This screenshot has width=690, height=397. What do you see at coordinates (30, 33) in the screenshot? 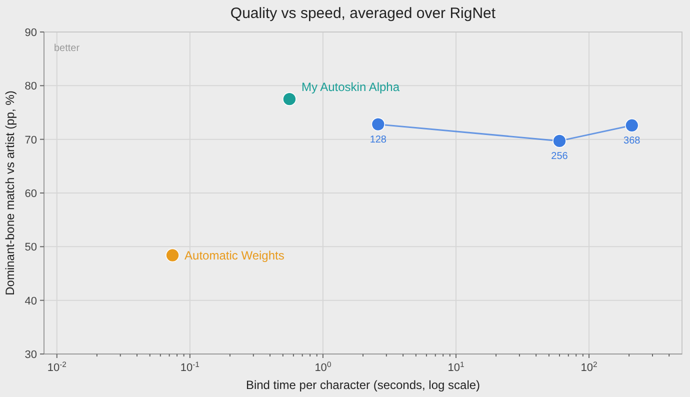
I see `y-tick-label: 90` at bounding box center [30, 33].